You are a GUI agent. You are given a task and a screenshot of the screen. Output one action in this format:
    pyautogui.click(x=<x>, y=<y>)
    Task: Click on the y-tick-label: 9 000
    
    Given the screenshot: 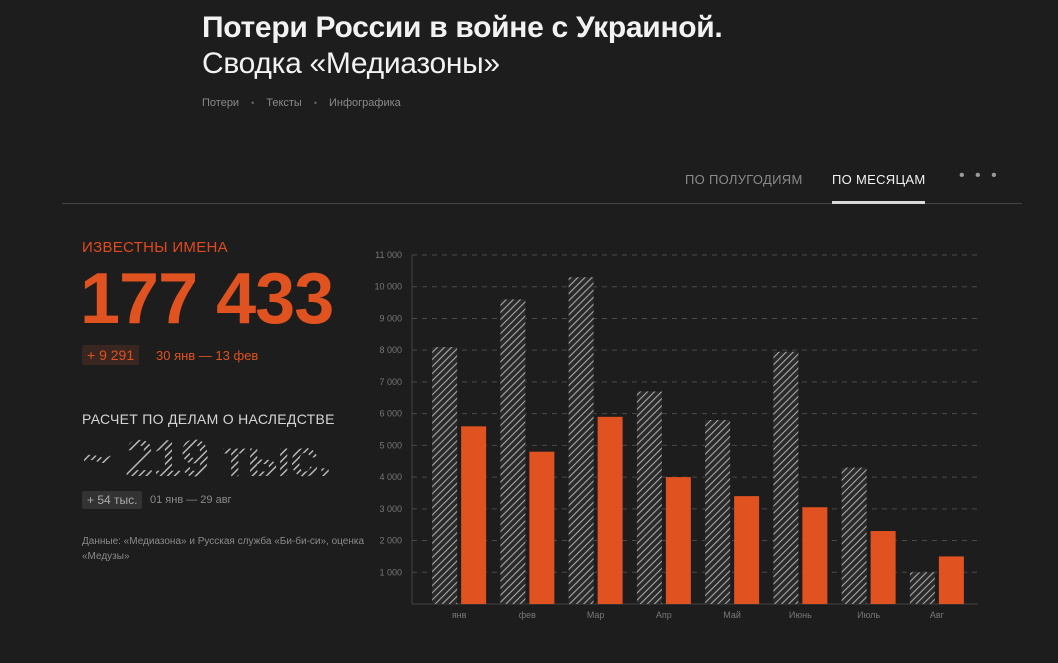 What is the action you would take?
    pyautogui.click(x=390, y=318)
    